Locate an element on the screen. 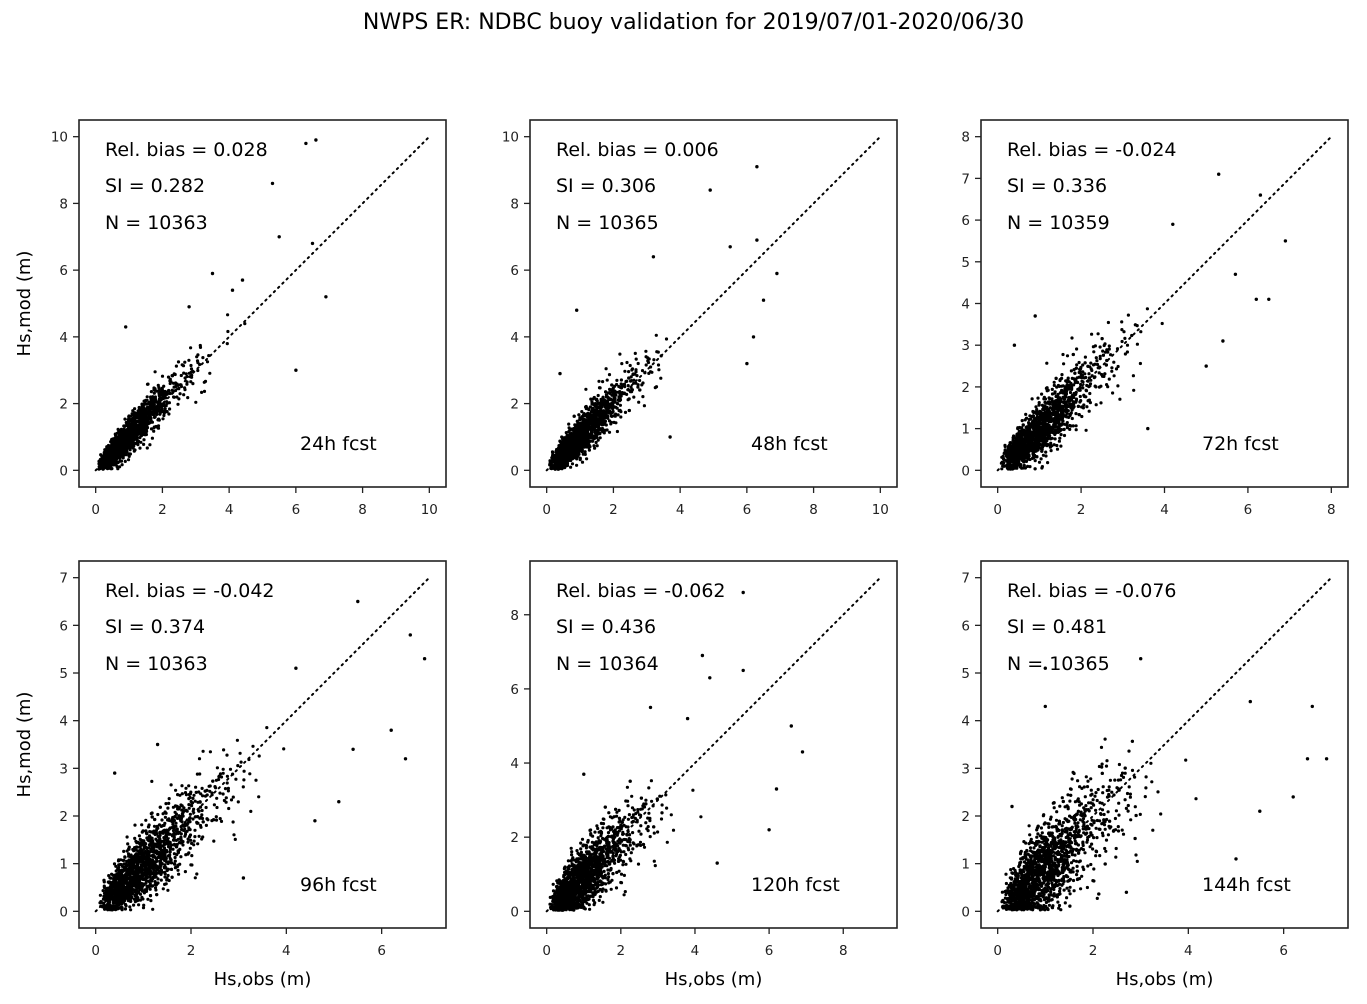 Image resolution: width=1367 pixels, height=1004 pixels. rel-bias-annotation: Rel. bias = -0.024 is located at coordinates (1092, 150).